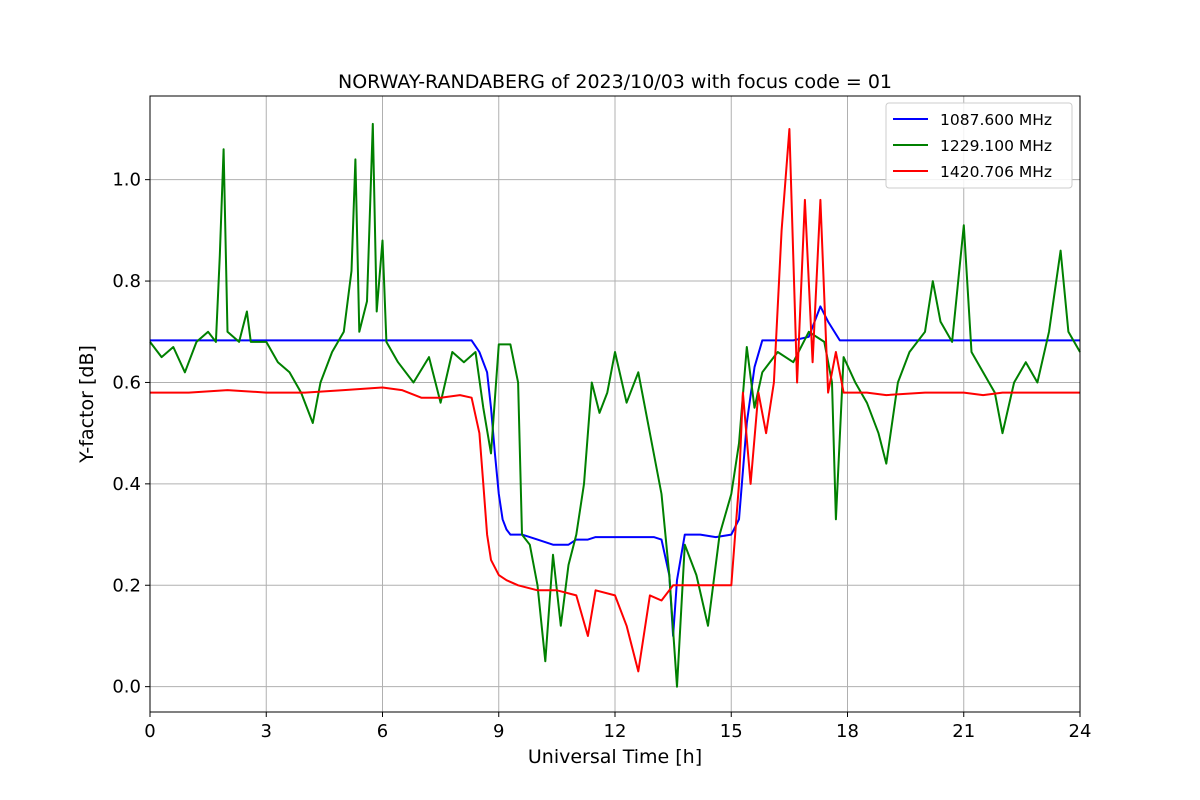 The width and height of the screenshot is (1200, 800). Describe the element at coordinates (126, 180) in the screenshot. I see `y-tick-label: 1.0` at that location.